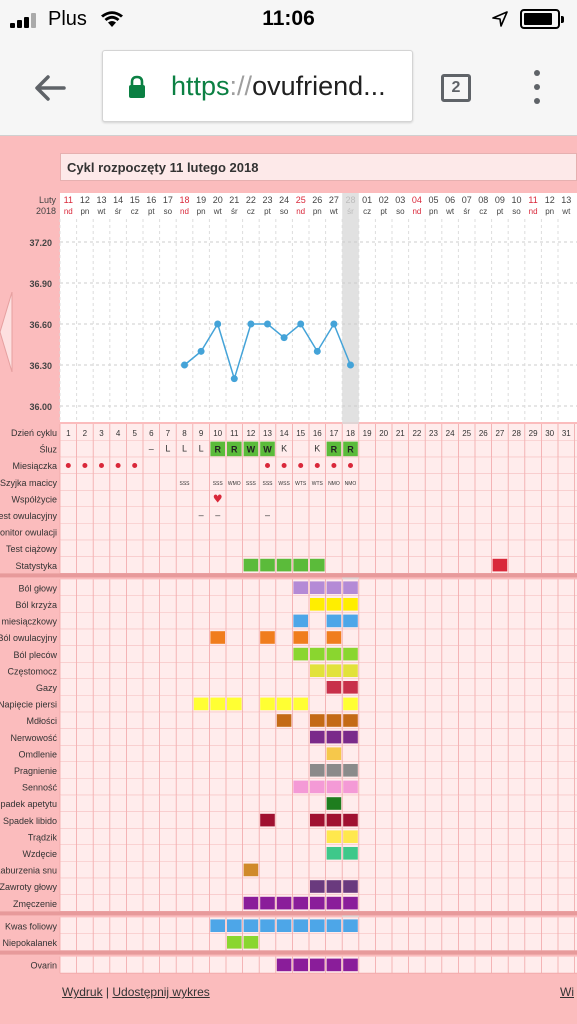  What do you see at coordinates (68, 200) in the screenshot?
I see `day-number: 11` at bounding box center [68, 200].